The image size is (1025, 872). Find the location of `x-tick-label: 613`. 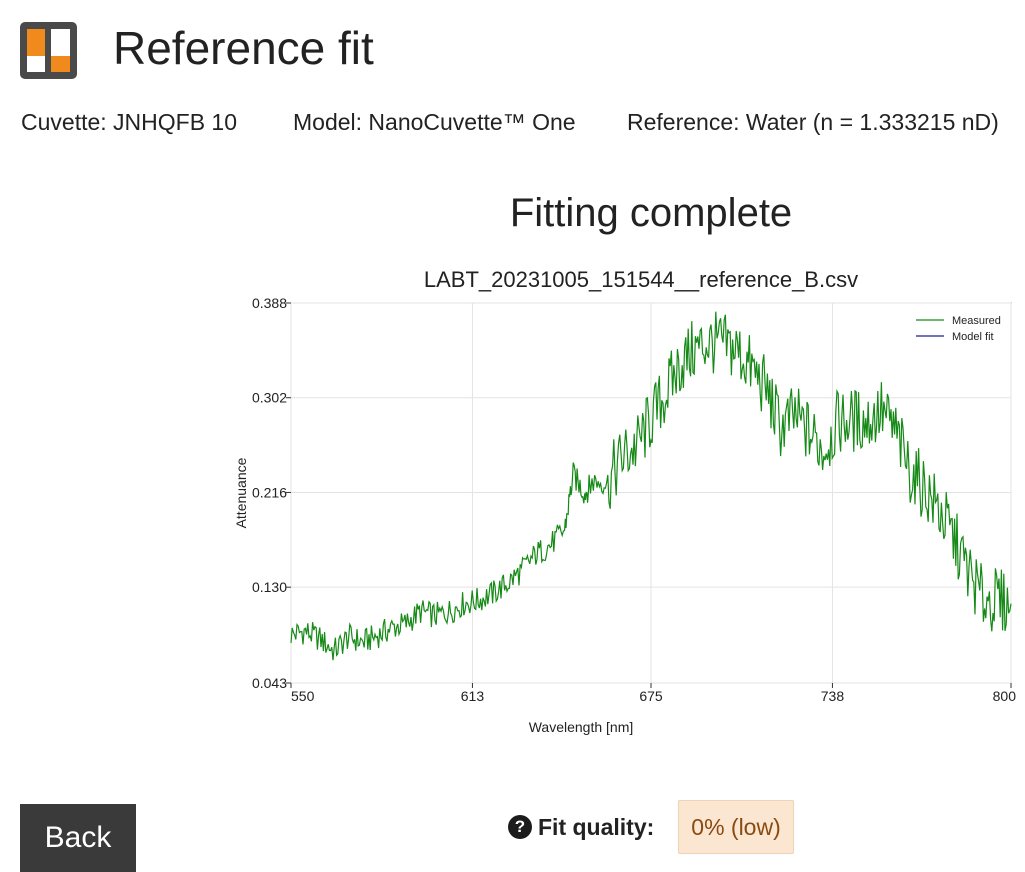

x-tick-label: 613 is located at coordinates (473, 696).